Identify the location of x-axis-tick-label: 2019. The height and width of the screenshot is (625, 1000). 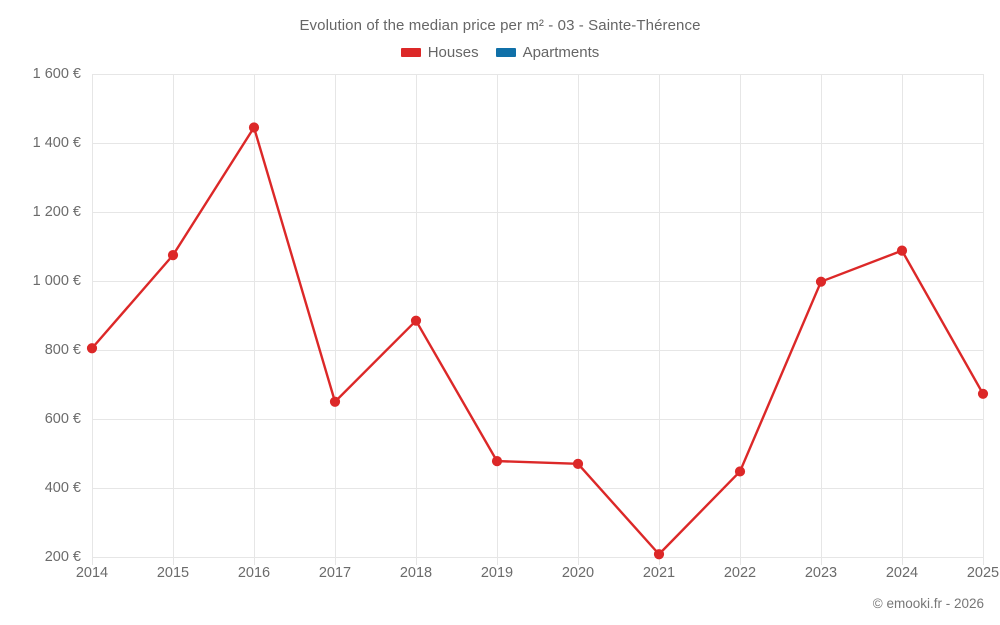
(497, 573).